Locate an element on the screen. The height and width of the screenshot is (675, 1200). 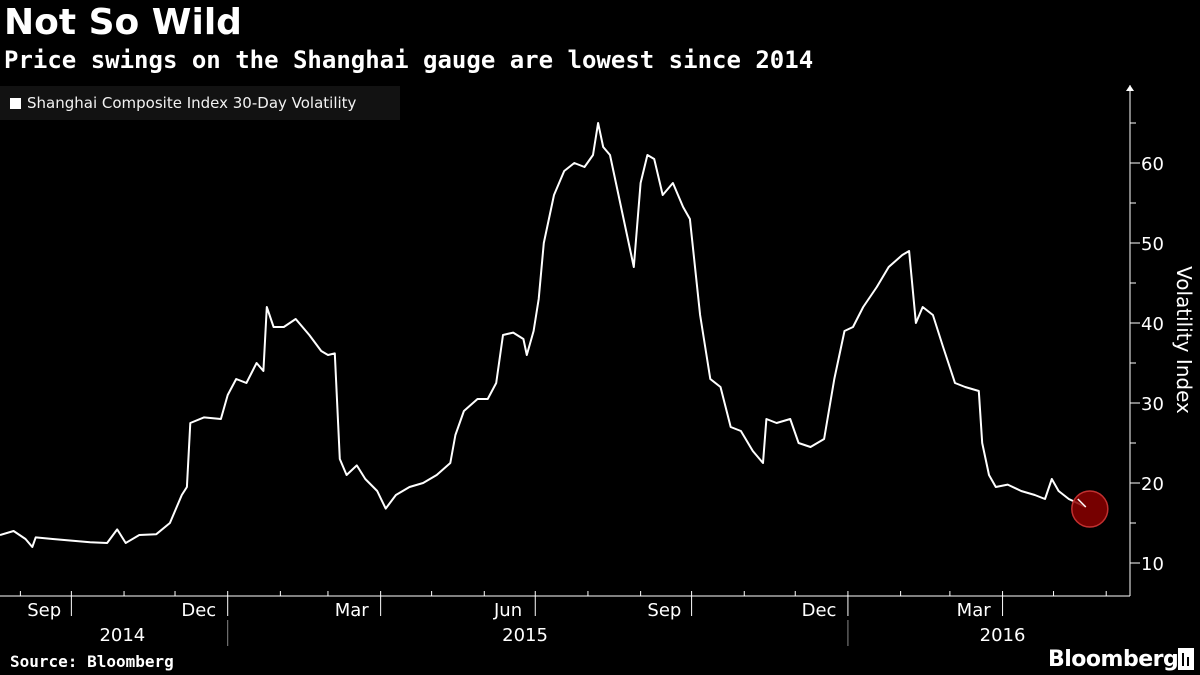
y-axis-arrow is located at coordinates (1130, 88).